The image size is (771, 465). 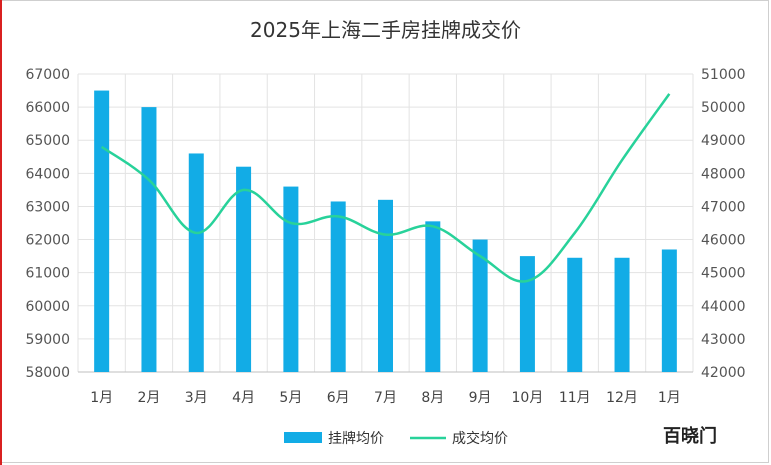 I want to click on legend-swatch-listing, so click(x=303, y=437).